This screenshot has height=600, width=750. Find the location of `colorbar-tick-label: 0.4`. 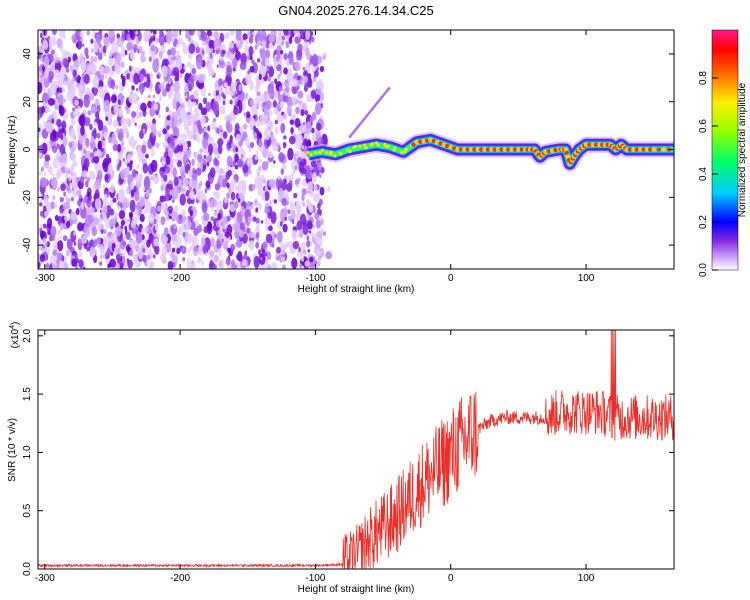

colorbar-tick-label: 0.4 is located at coordinates (703, 174).